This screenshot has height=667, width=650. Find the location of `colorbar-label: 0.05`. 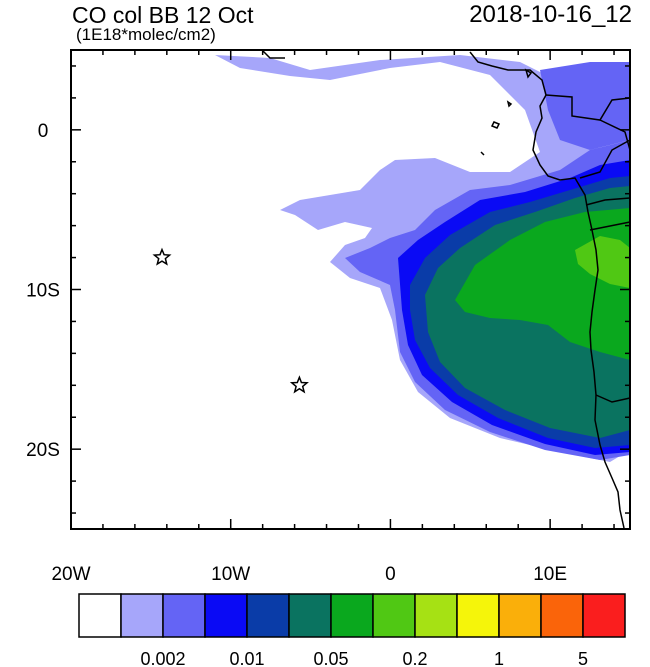

colorbar-label: 0.05 is located at coordinates (330, 658).